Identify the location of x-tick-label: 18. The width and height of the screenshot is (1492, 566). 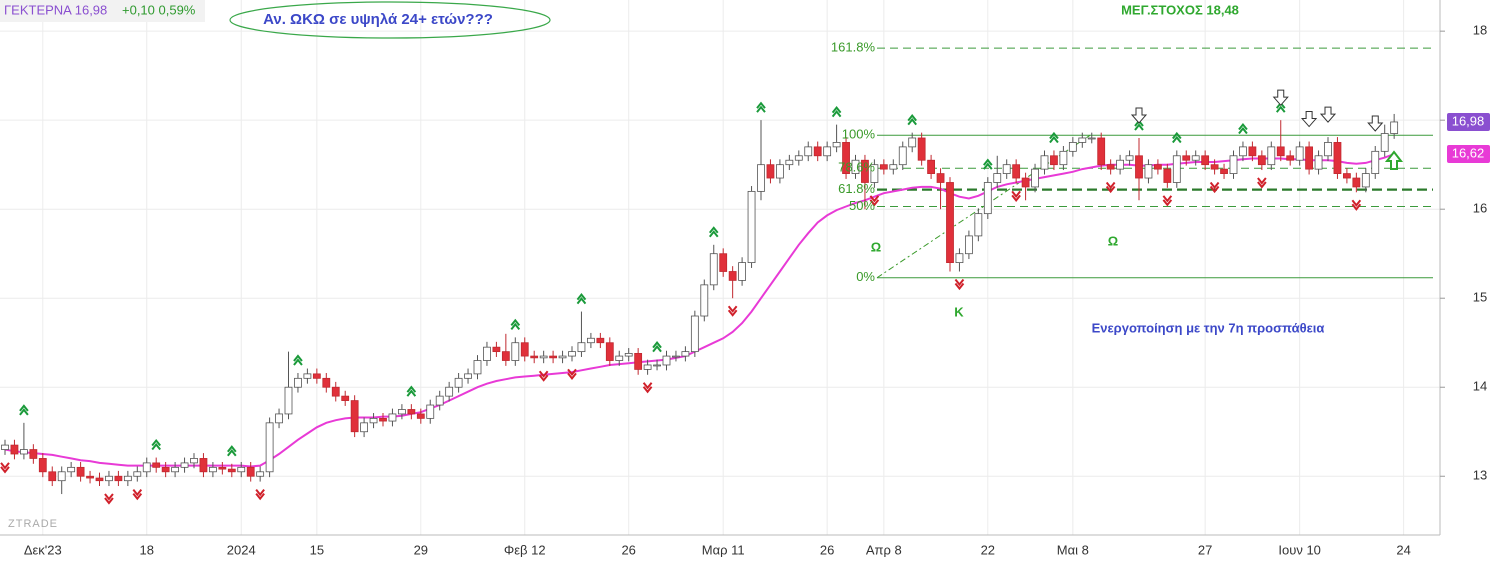
(147, 549).